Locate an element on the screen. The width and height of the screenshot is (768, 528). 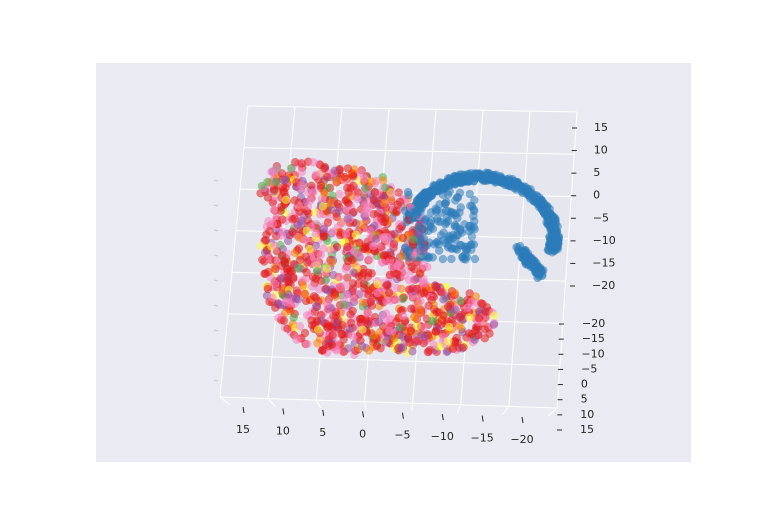
x-tick-label: −20 is located at coordinates (521, 439).